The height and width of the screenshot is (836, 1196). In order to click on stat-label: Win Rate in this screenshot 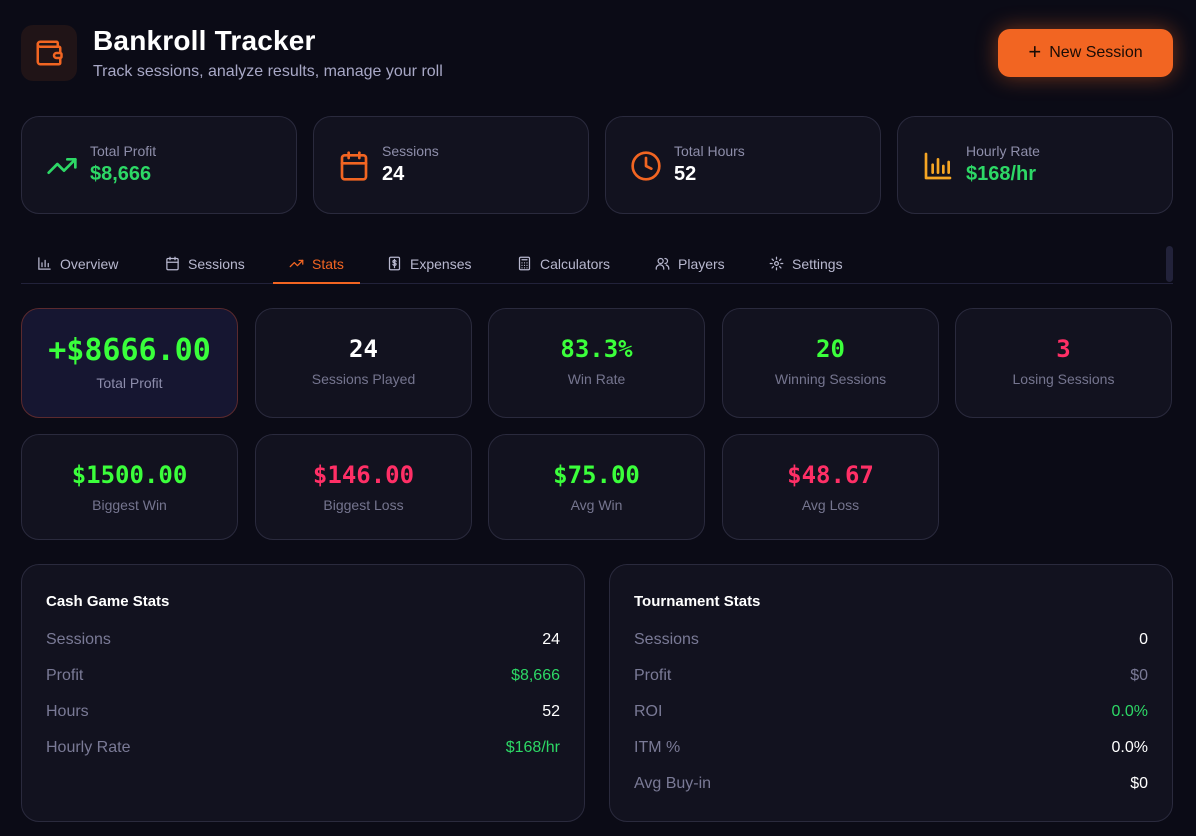, I will do `click(596, 379)`.